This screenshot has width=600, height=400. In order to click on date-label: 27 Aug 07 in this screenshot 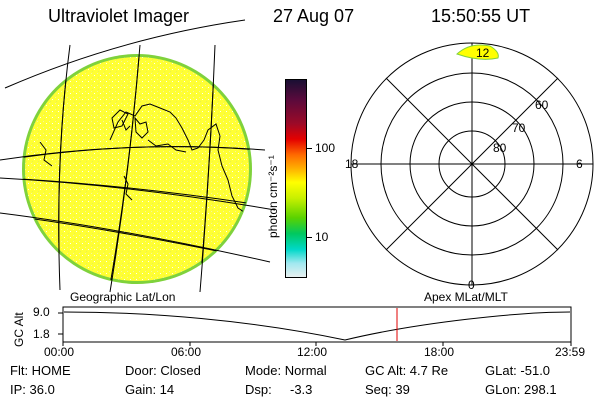, I will do `click(314, 16)`.